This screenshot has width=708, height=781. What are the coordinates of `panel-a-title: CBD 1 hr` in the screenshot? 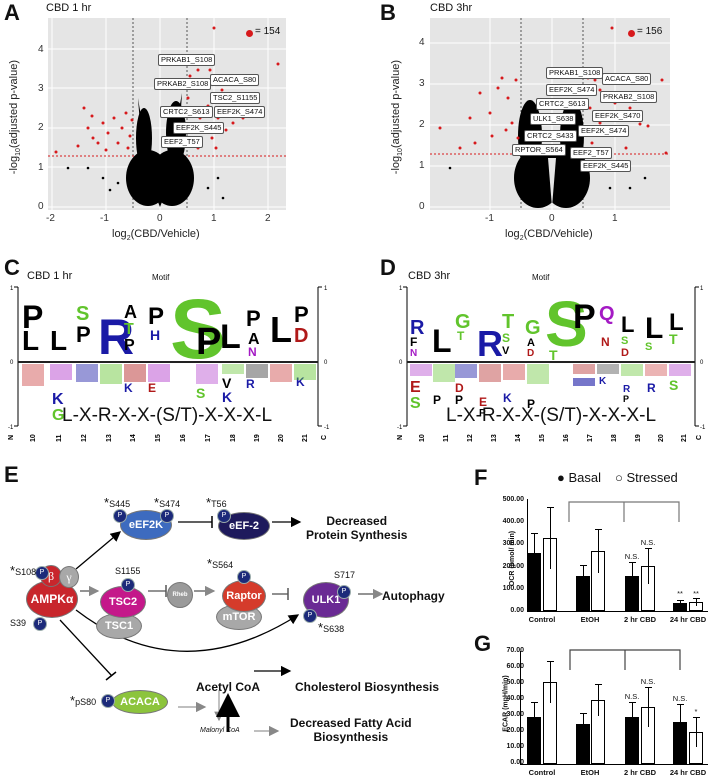 It's located at (69, 8).